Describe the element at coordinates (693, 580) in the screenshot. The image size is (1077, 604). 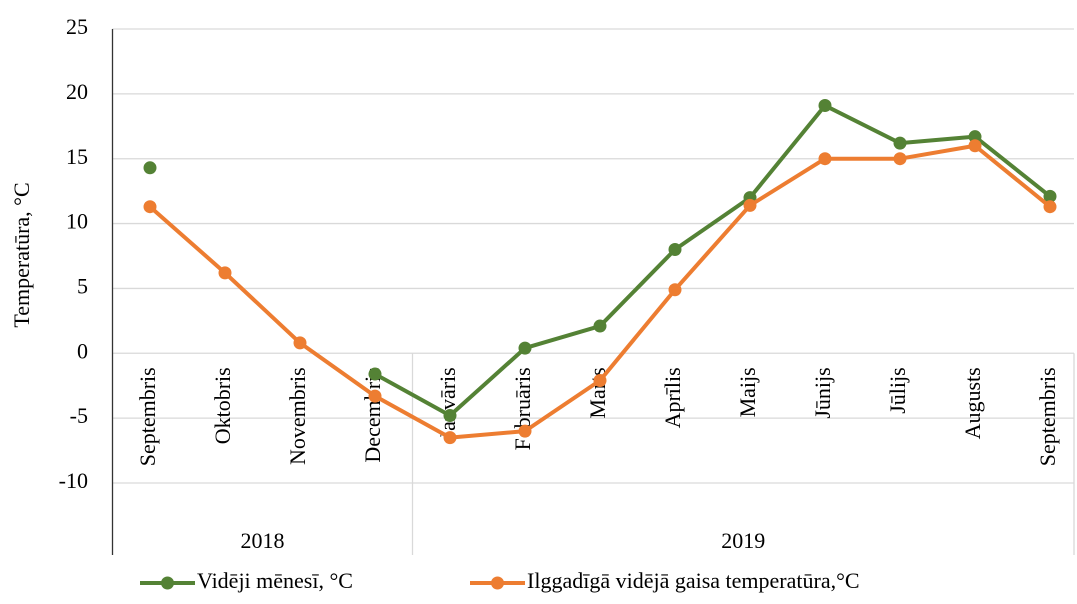
I see `legend-label: Ilggadīgā vidējā gaisa temperatūra,°C` at that location.